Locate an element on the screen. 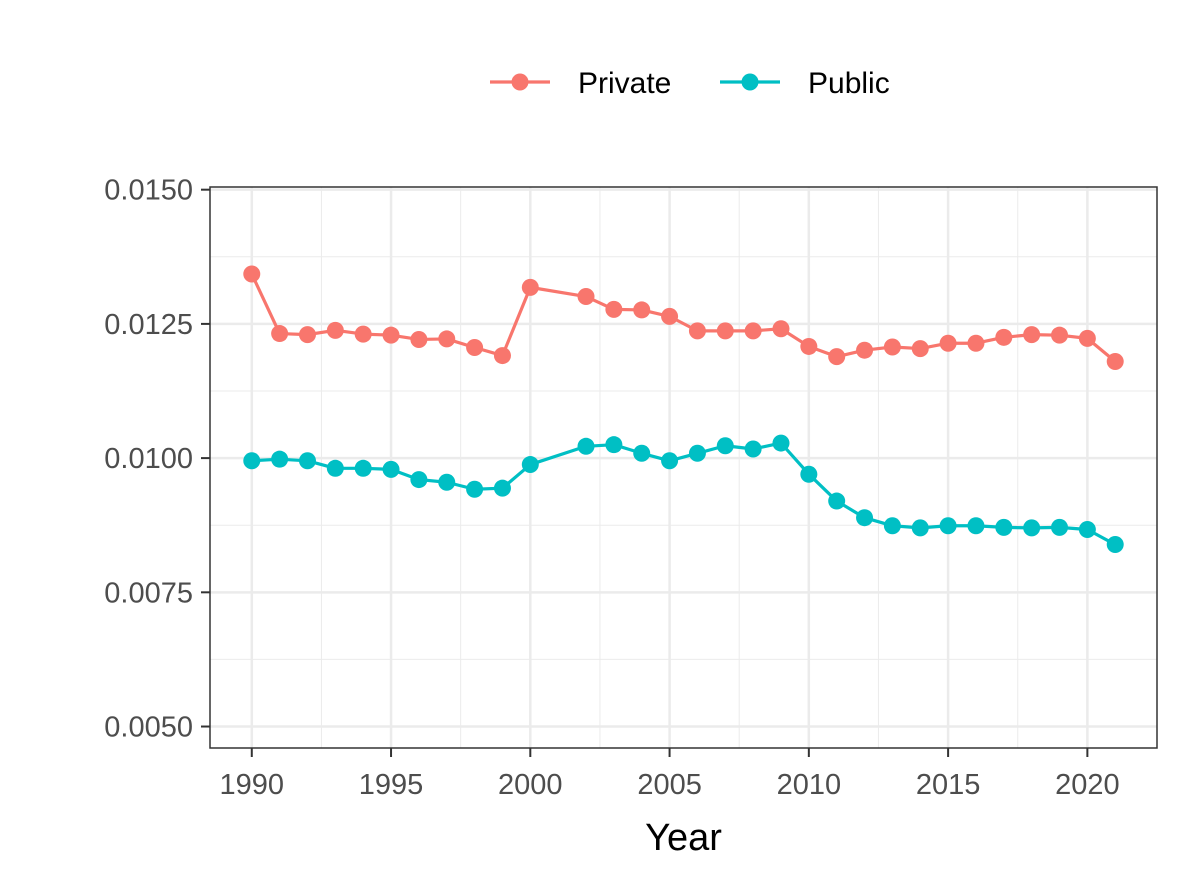 The image size is (1181, 885). y-tick-label: 0.0075 is located at coordinates (148, 593).